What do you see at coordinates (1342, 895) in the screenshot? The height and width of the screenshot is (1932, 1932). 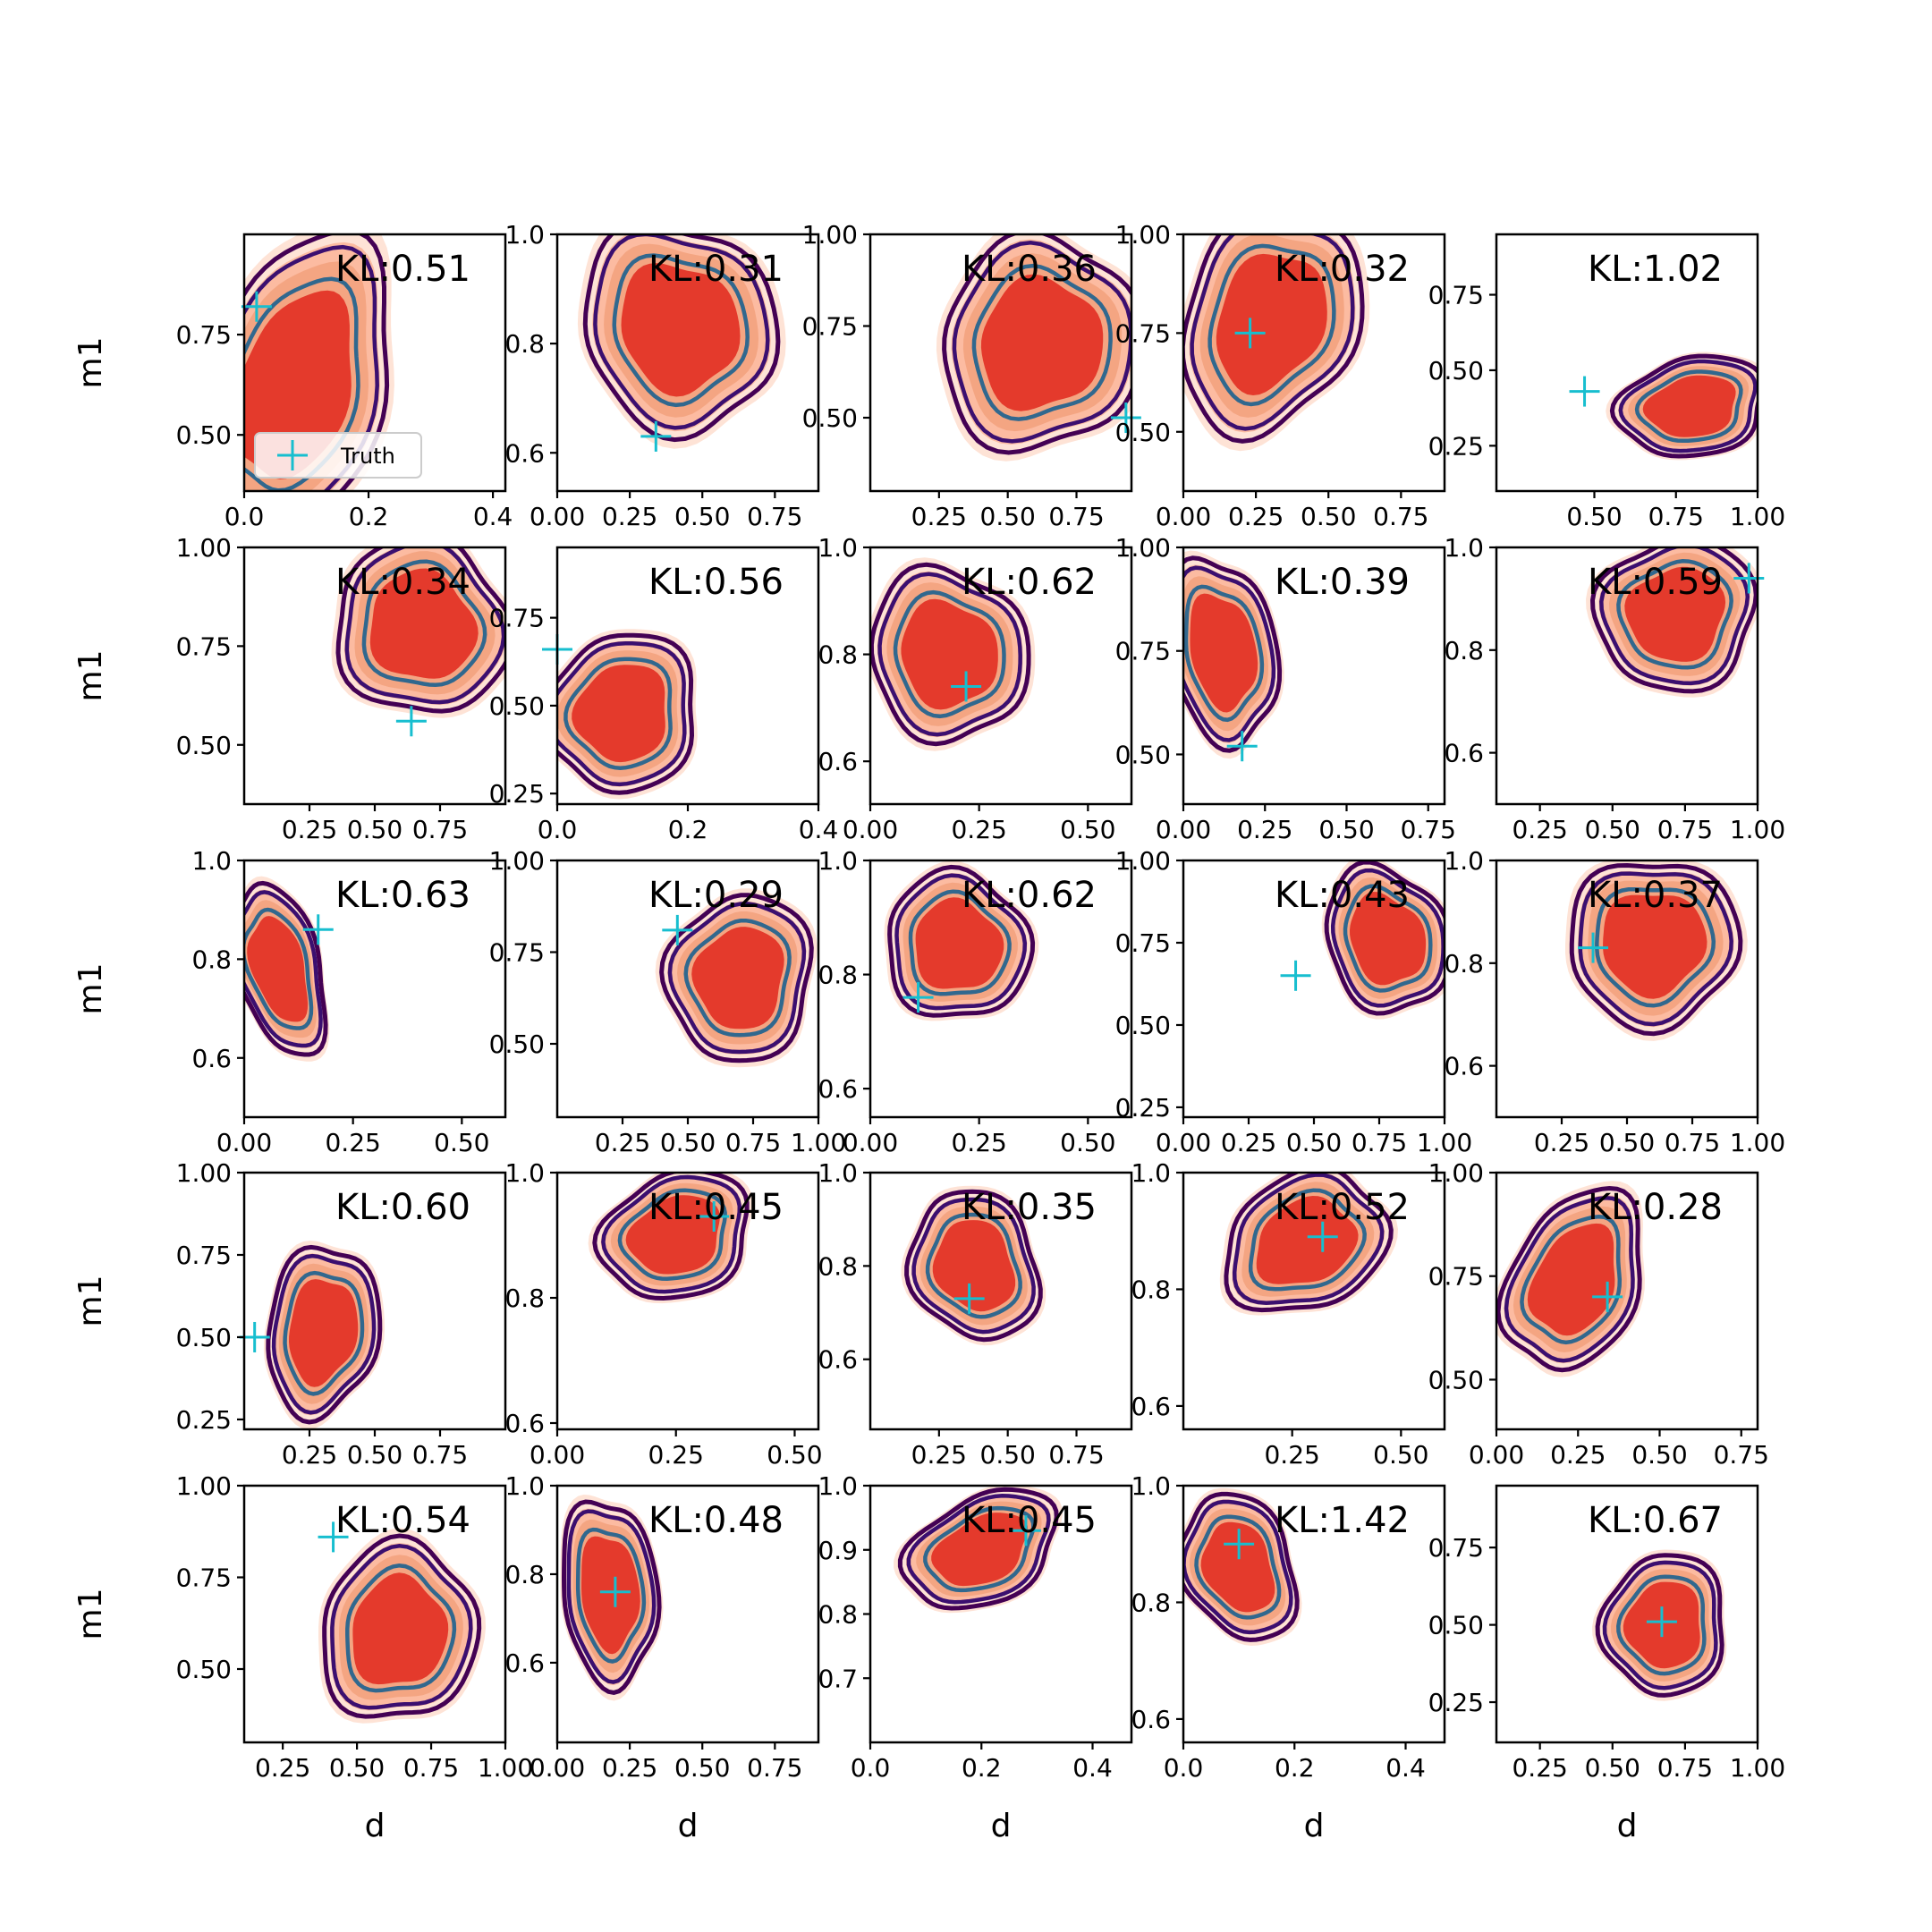 I see `kl-label: KL:0.43` at bounding box center [1342, 895].